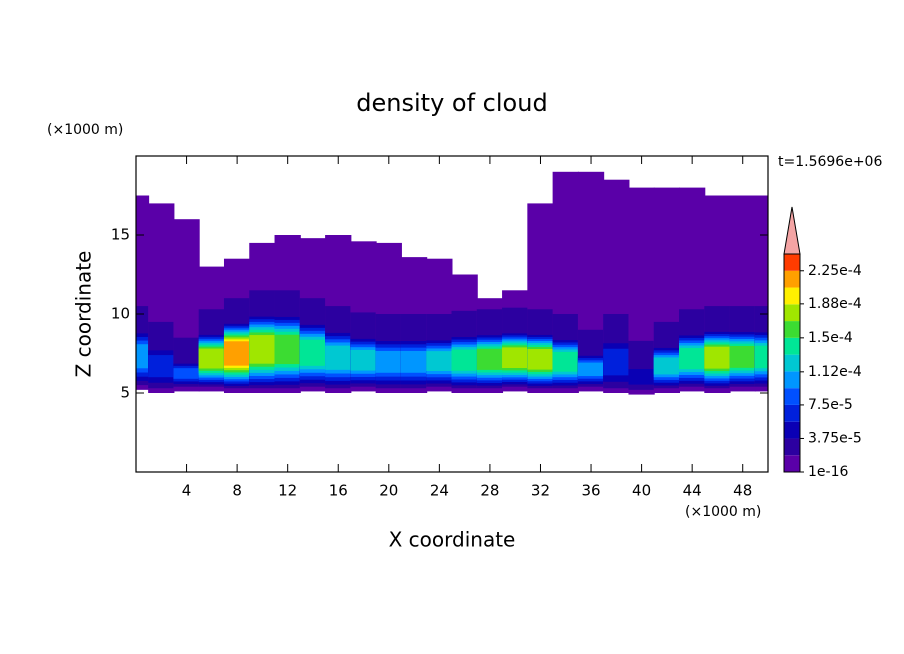 The height and width of the screenshot is (654, 904). I want to click on x-axis-label: X coordinate, so click(452, 540).